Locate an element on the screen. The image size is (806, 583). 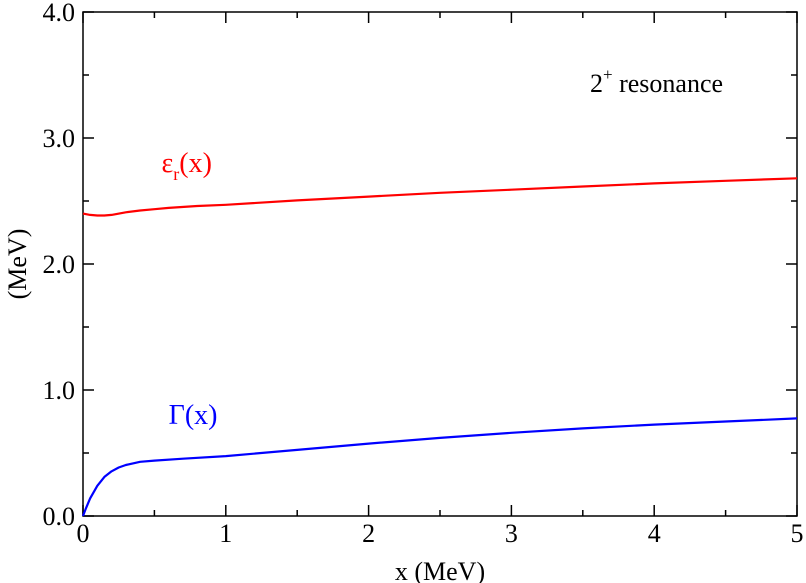
y-tick-label: 4.0 is located at coordinates (59, 13).